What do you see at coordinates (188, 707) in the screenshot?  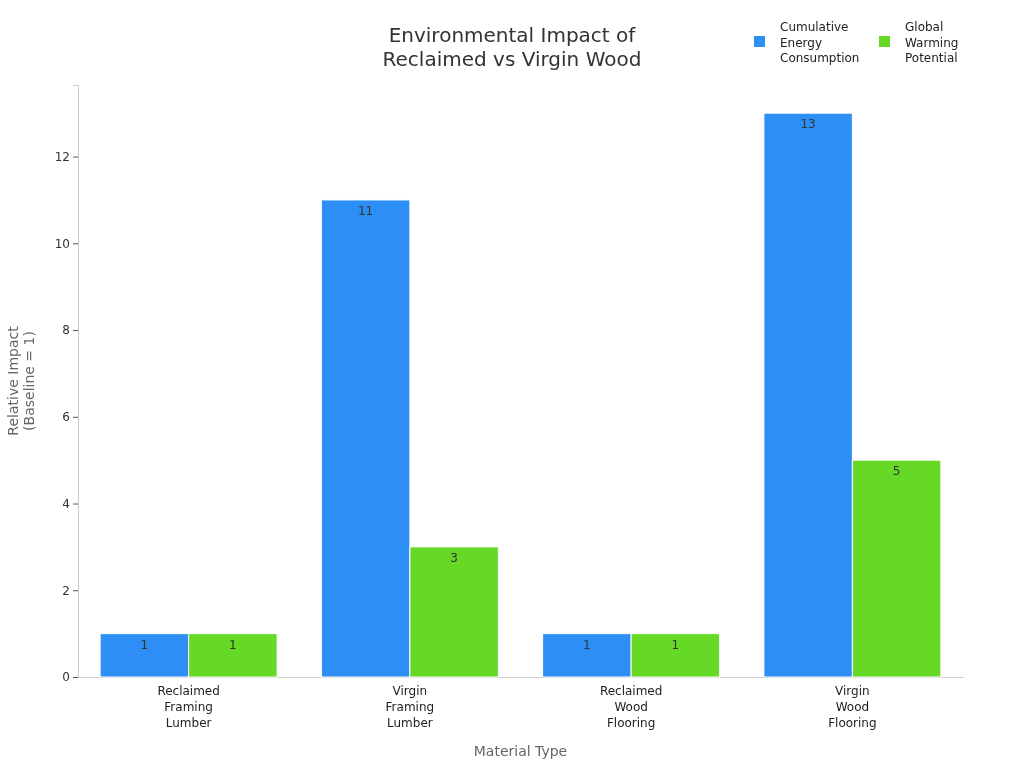 I see `x-tick-label: Reclaimed Framing Lumber` at bounding box center [188, 707].